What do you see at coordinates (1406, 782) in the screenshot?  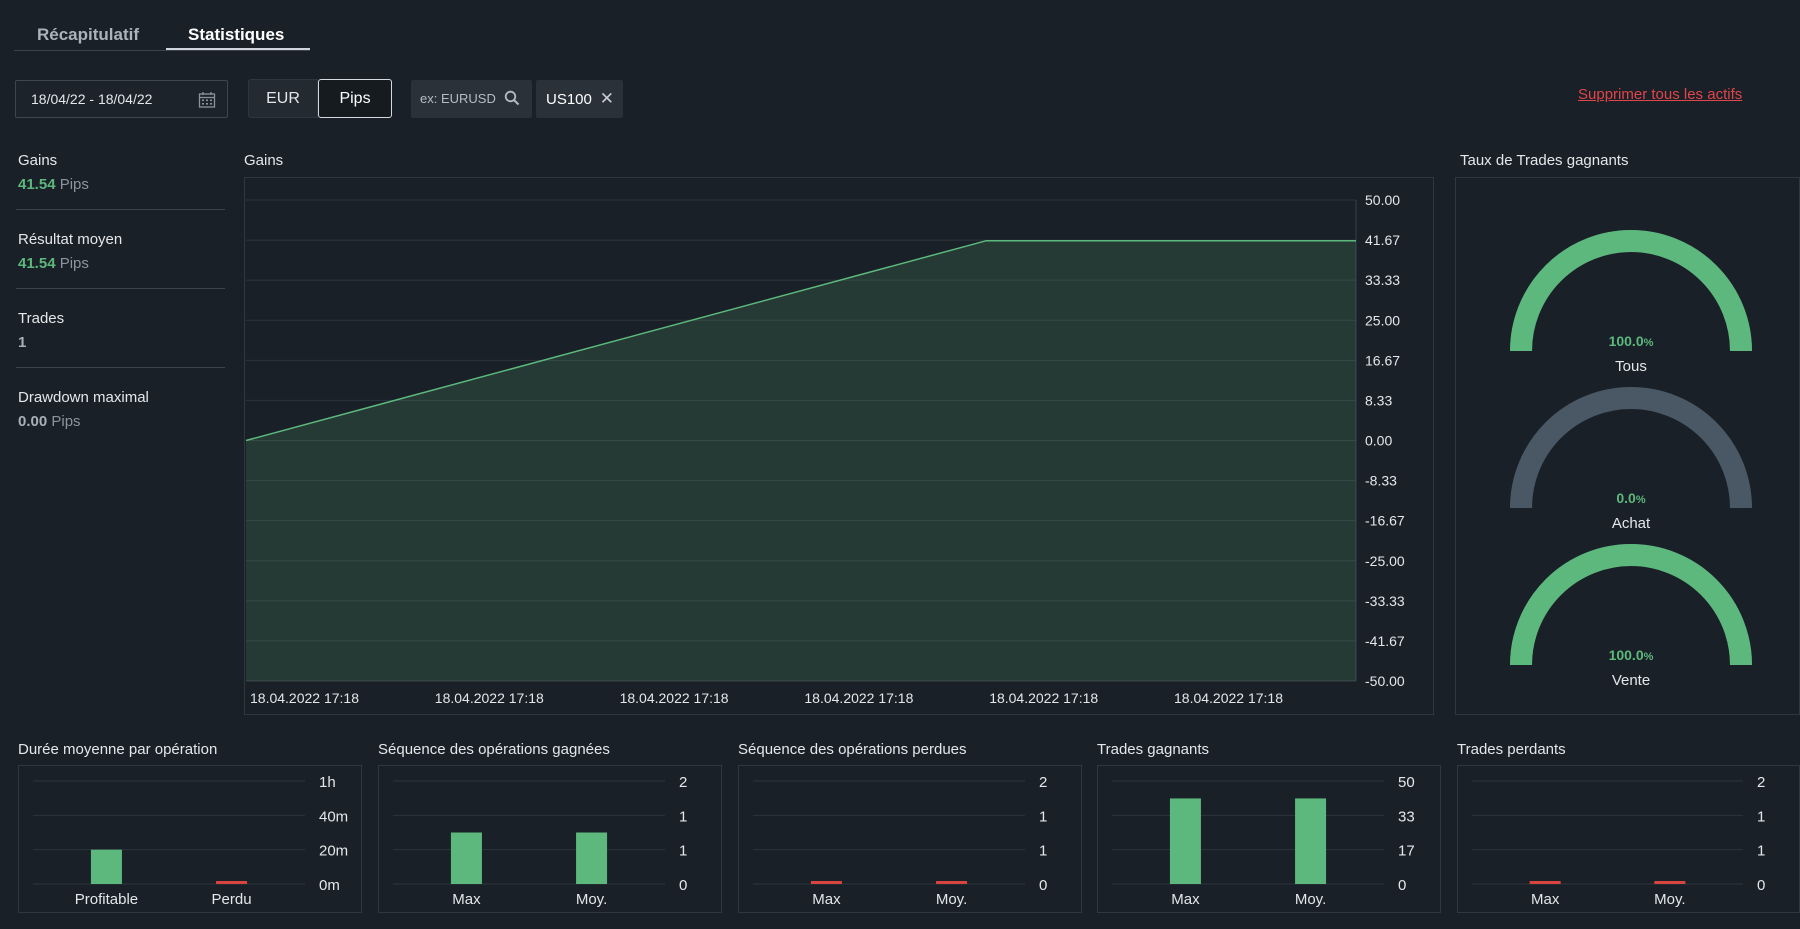 I see `y-tick-label: 50` at bounding box center [1406, 782].